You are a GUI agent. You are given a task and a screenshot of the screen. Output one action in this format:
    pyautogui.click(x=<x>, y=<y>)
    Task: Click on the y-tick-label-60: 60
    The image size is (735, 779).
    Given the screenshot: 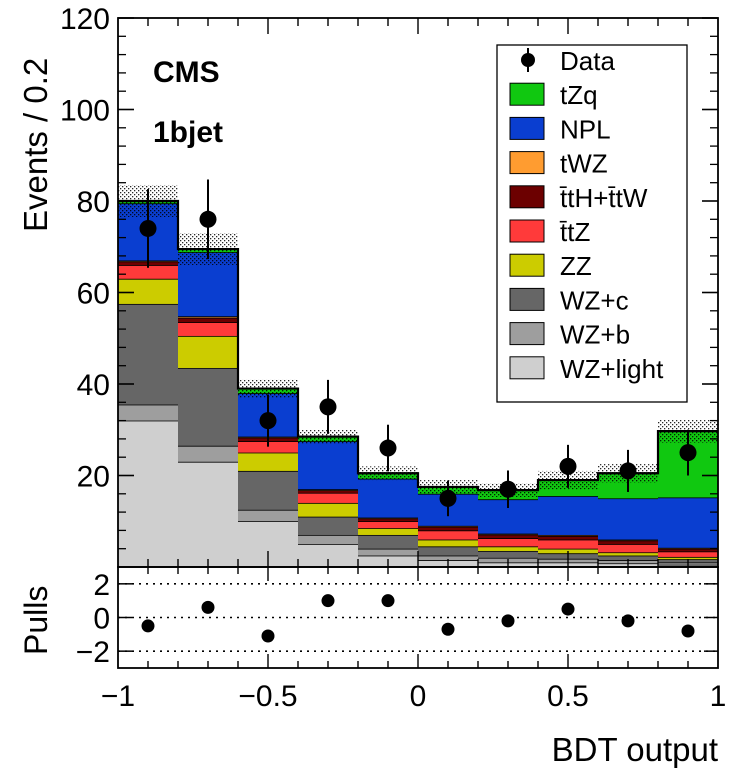 What is the action you would take?
    pyautogui.click(x=93, y=294)
    